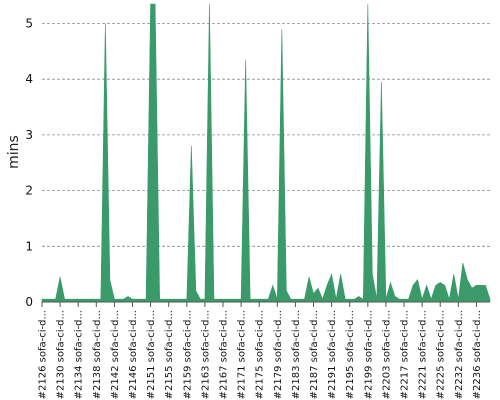 The width and height of the screenshot is (500, 400). Describe the element at coordinates (29, 191) in the screenshot. I see `y-tick-label: 2` at that location.